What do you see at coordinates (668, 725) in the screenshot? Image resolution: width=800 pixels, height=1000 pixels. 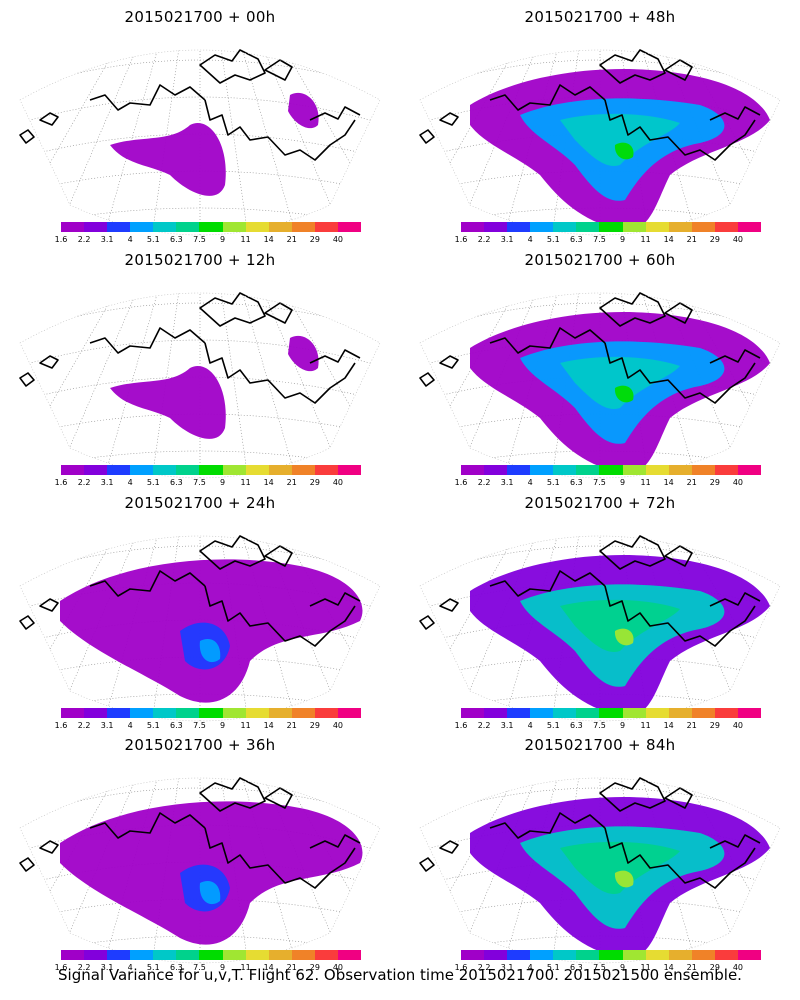 I see `colorbar-label: 14` at bounding box center [668, 725].